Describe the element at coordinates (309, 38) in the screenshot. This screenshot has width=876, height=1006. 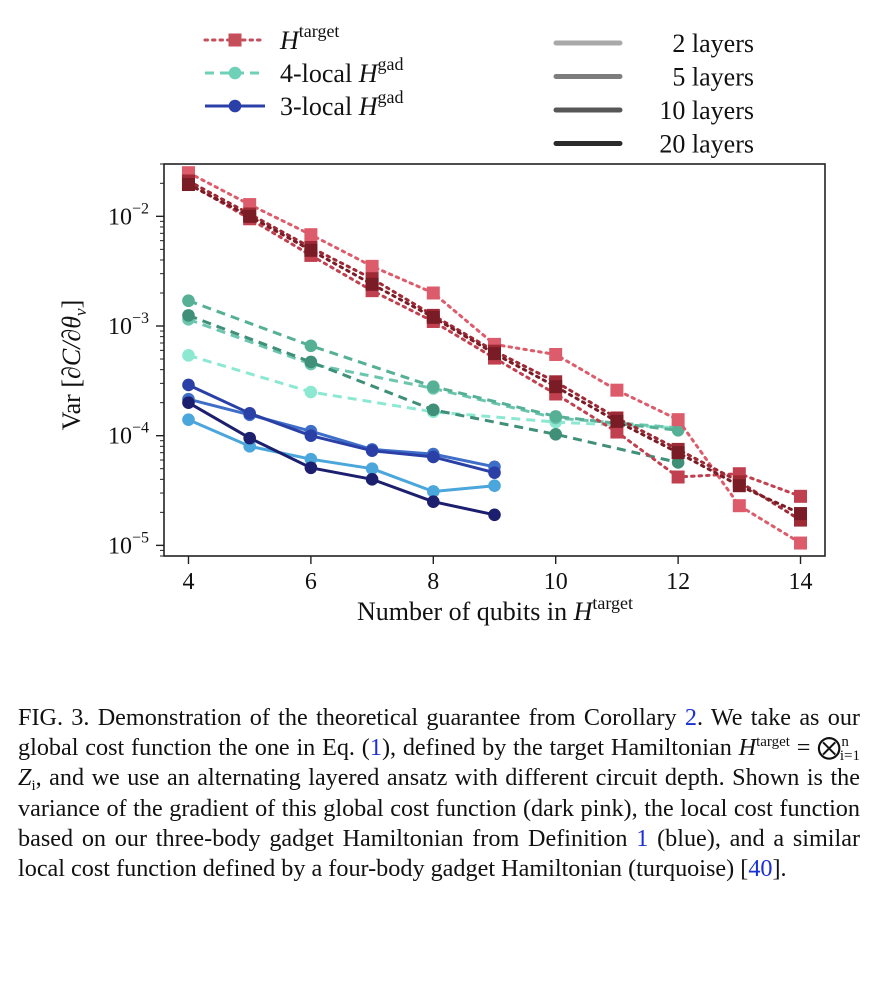
I see `legend-label: Htarget` at that location.